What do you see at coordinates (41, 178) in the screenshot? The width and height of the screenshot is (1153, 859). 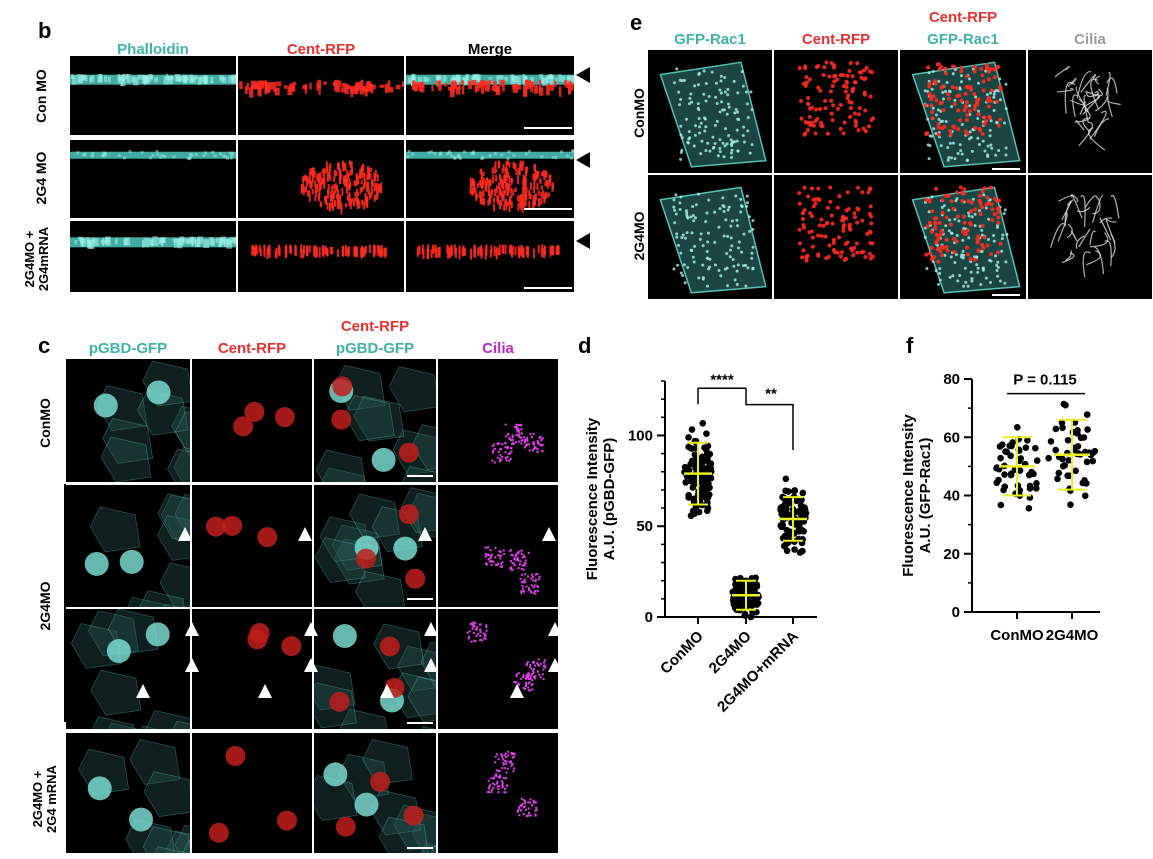 I see `panel-b-row-2g4mo: 2G4 MO` at bounding box center [41, 178].